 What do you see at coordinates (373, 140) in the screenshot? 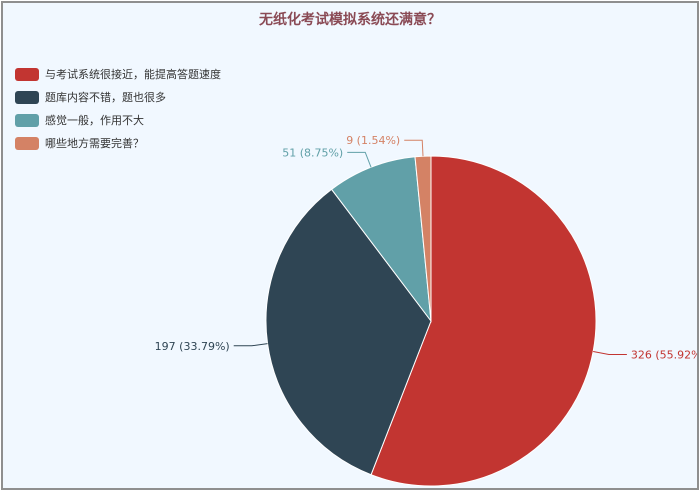
I see `slice-data-label: 9 (1.54%)` at bounding box center [373, 140].